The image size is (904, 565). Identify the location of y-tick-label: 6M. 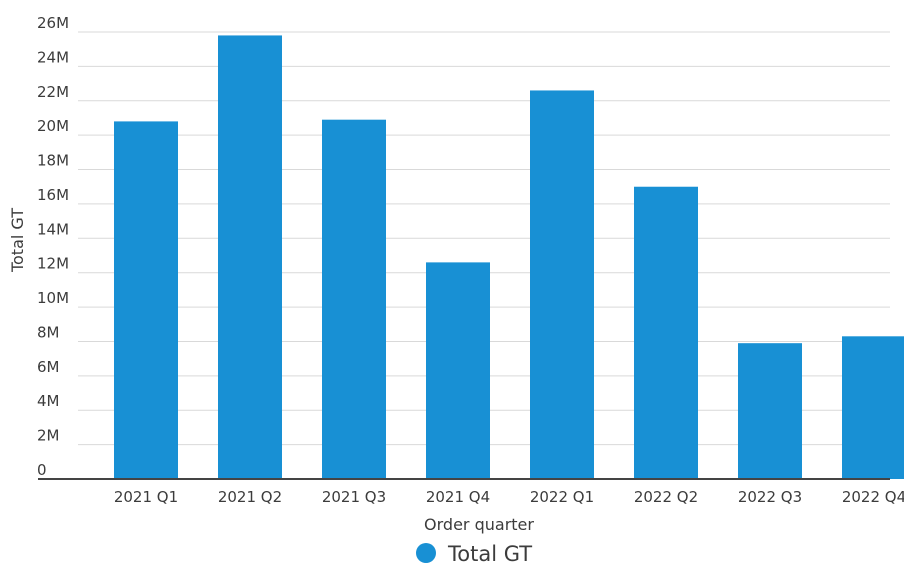
(48, 367).